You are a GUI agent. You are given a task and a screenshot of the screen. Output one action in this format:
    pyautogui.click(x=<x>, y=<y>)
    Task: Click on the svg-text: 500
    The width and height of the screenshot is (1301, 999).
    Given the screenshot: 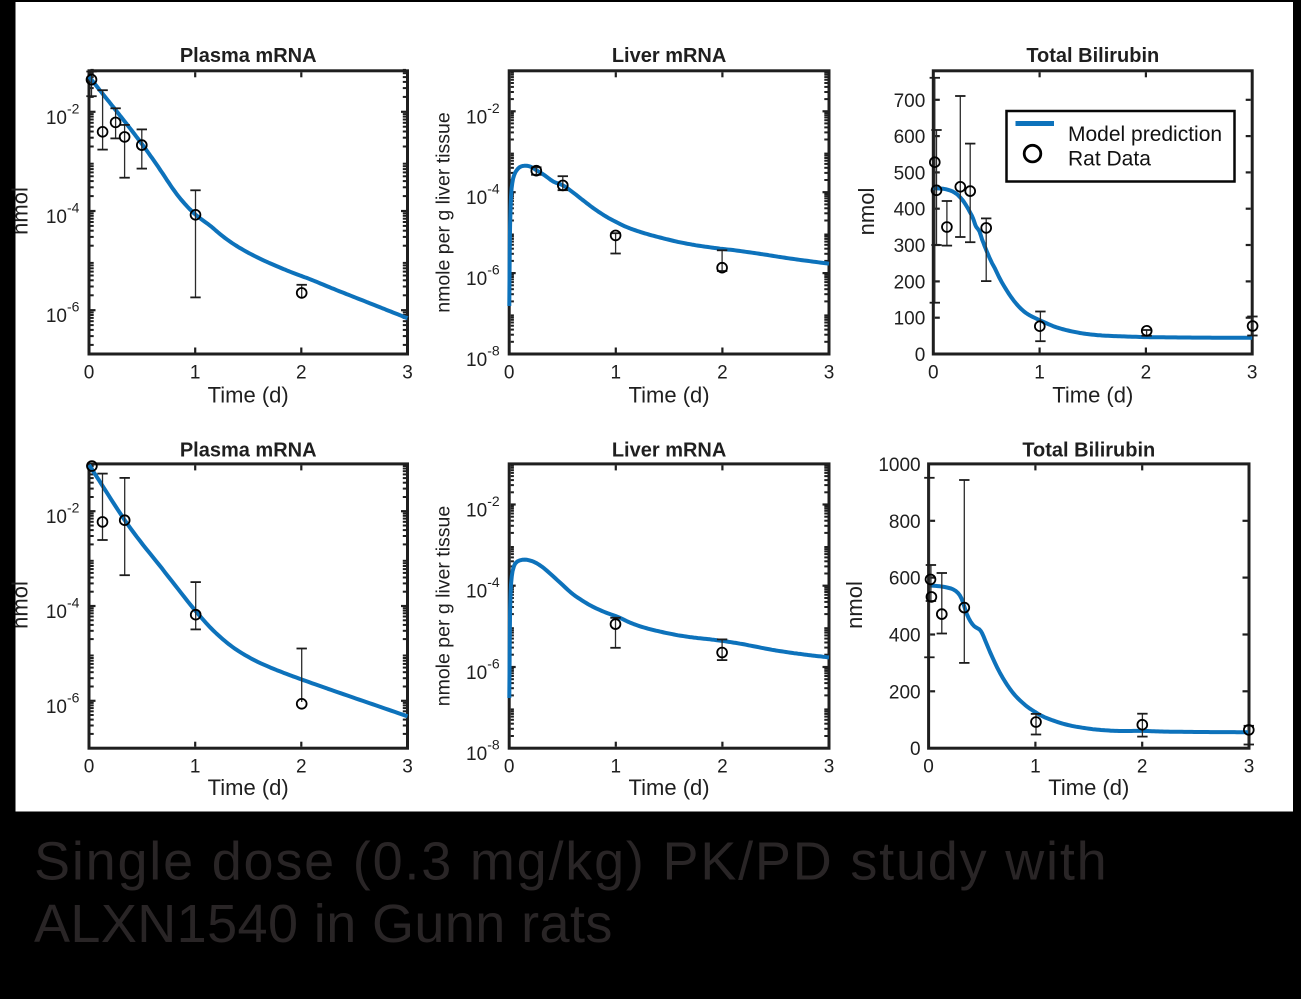 What is the action you would take?
    pyautogui.click(x=910, y=173)
    